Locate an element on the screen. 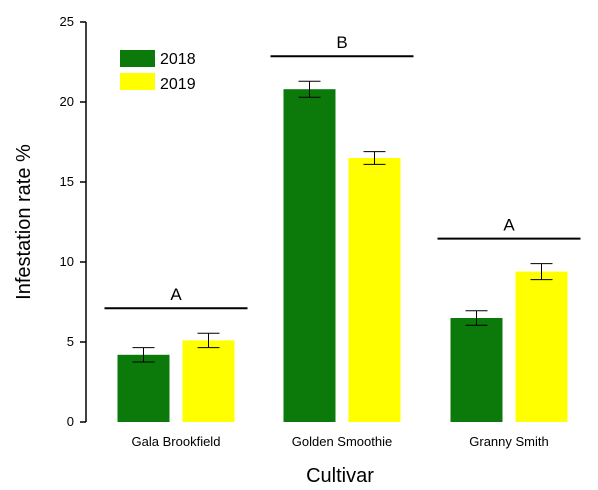 Image resolution: width=598 pixels, height=490 pixels. x-axis-title: Cultivar is located at coordinates (340, 476).